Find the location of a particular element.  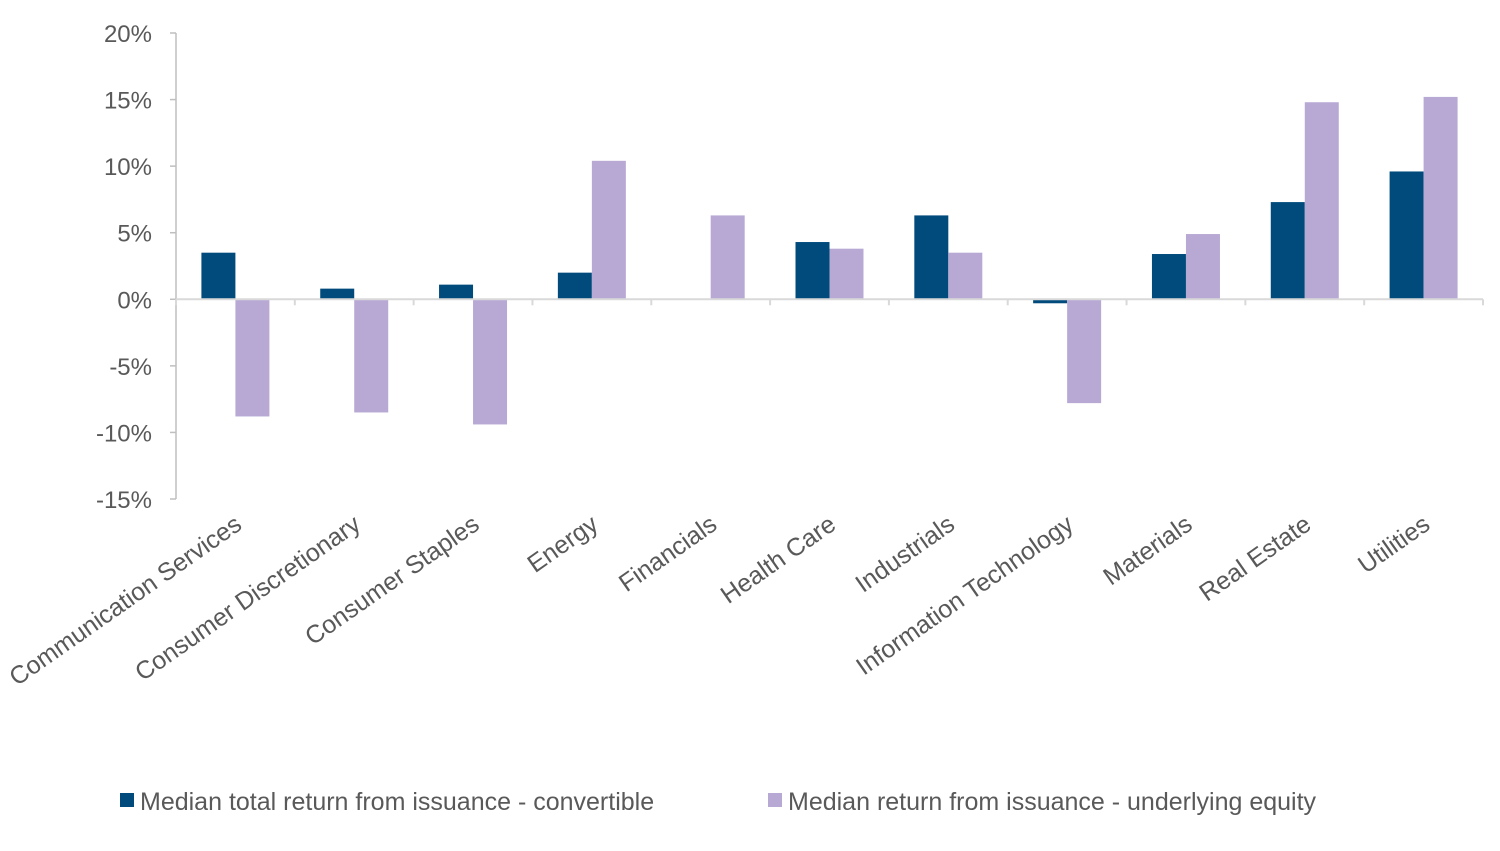

x-tick-label: Communication Services is located at coordinates (125, 601).